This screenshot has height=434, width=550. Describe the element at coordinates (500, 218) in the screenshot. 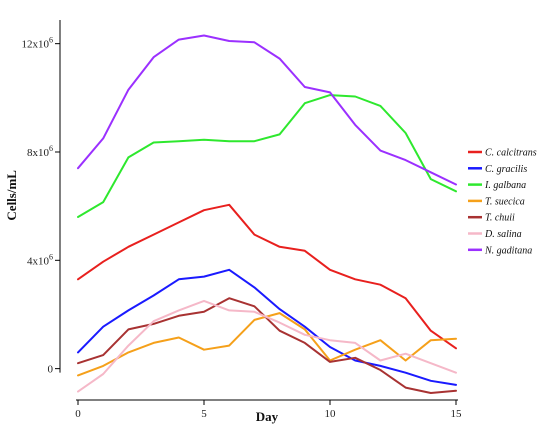

I see `legend-label: T. chuii` at that location.